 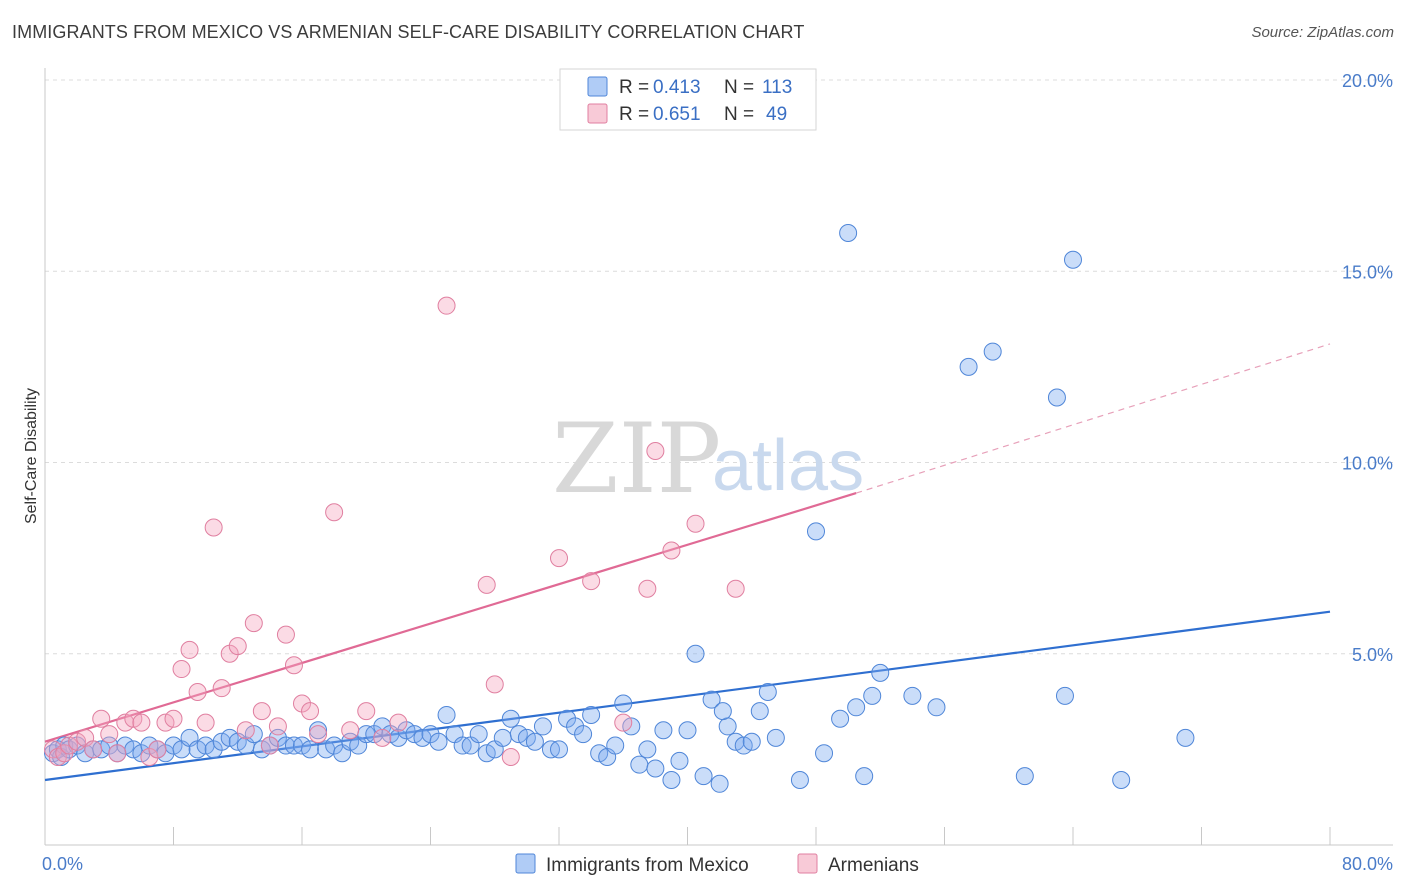 I want to click on y-axis-label: Self-Care Disability, so click(x=31, y=456).